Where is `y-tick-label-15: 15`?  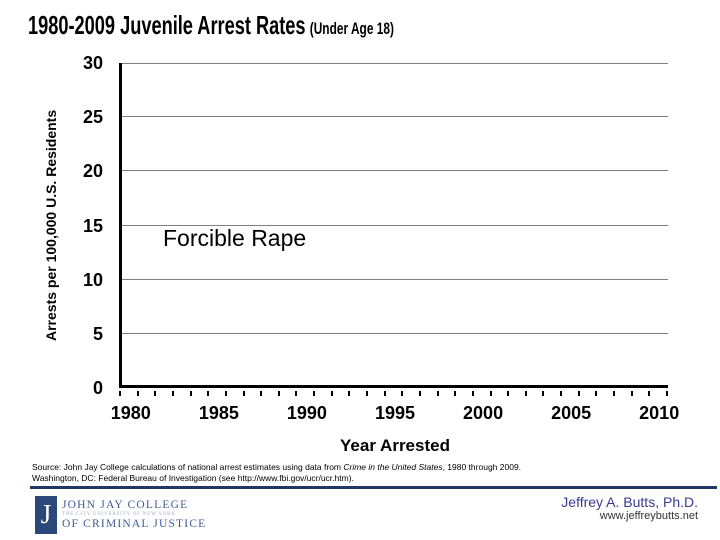
y-tick-label-15: 15 is located at coordinates (92, 225).